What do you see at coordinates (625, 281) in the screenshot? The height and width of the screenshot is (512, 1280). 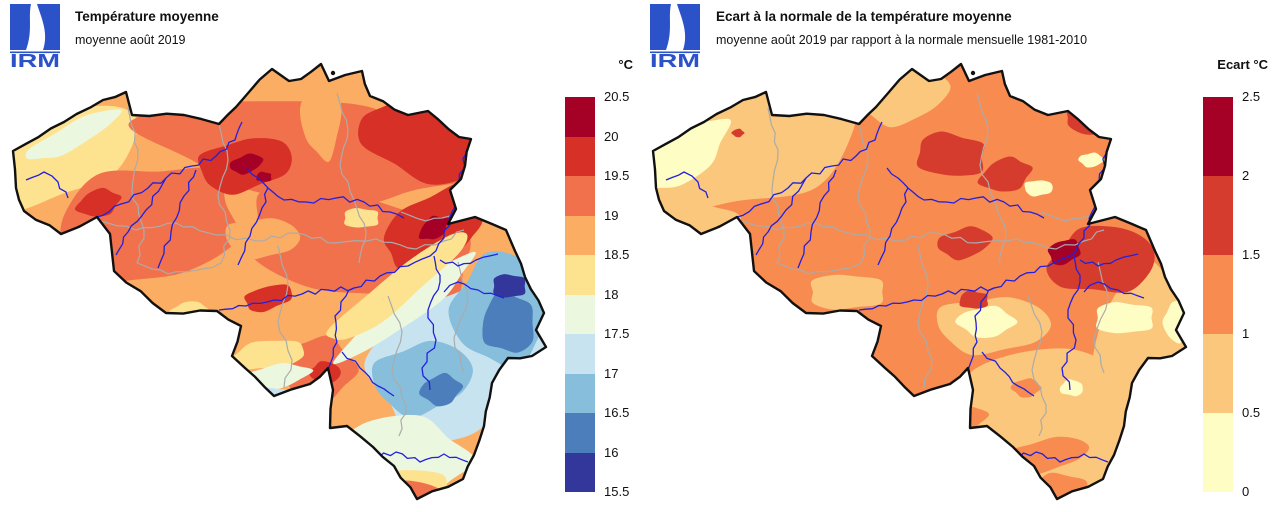 I see `left-legend: °C 20.5 20 19.5 19 18.5 18 17.5 17 16.5 16 15.5` at bounding box center [625, 281].